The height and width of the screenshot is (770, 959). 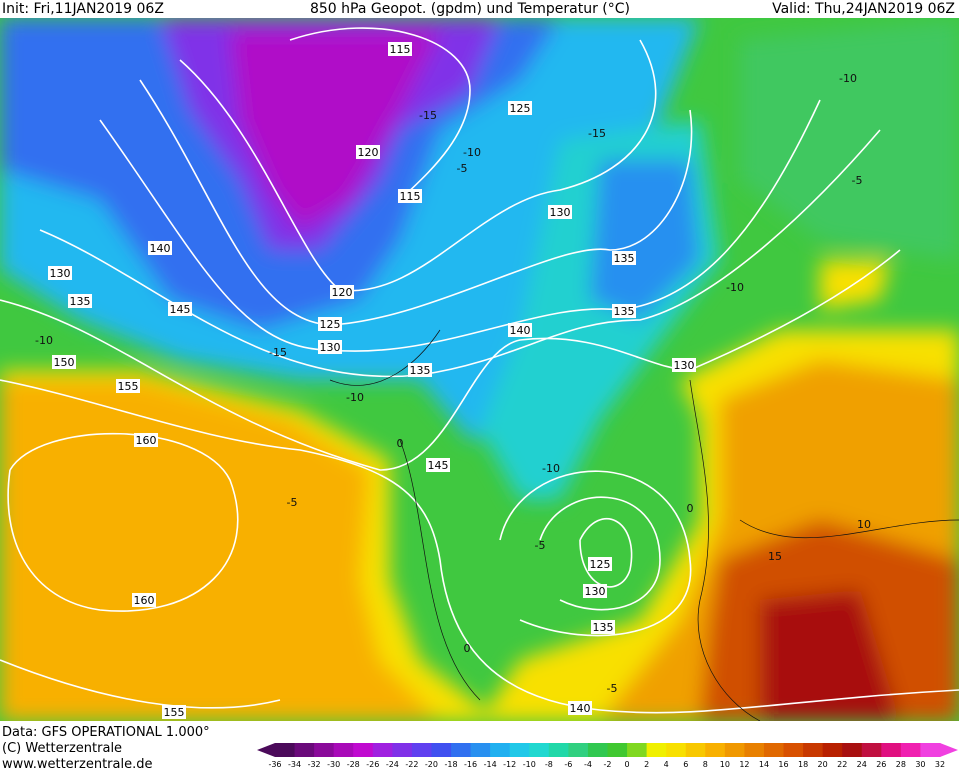 I want to click on scale-label: 32, so click(x=940, y=764).